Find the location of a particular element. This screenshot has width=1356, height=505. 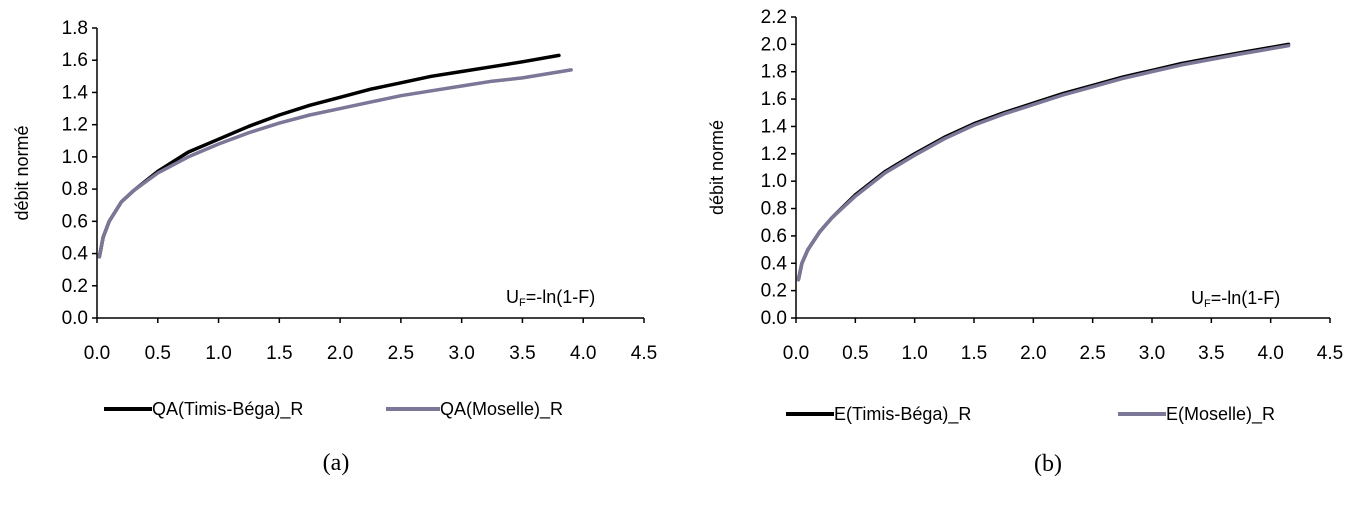

y-tick-label: 2.2 is located at coordinates (774, 17).